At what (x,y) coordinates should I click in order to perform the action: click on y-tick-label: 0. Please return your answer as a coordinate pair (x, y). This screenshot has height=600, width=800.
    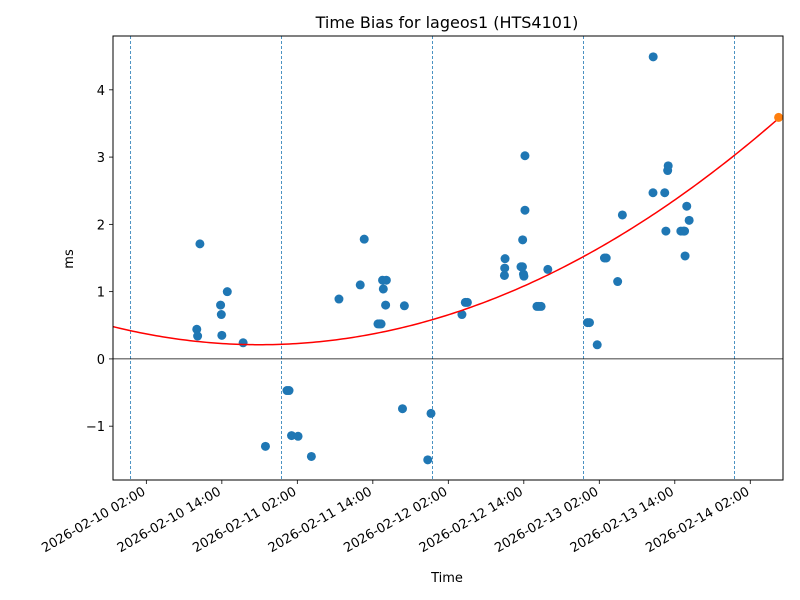
    Looking at the image, I should click on (101, 360).